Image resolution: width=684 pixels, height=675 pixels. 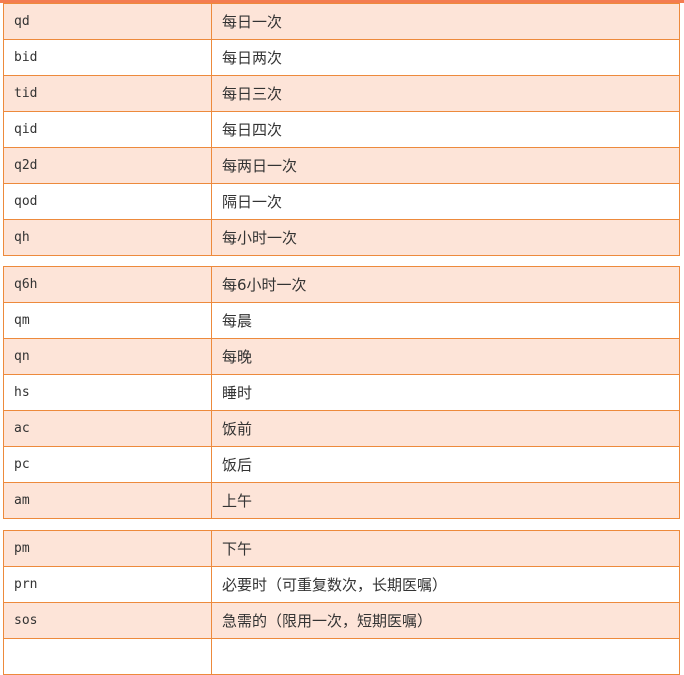 I want to click on meaning-cell: 每日三次, so click(x=445, y=93).